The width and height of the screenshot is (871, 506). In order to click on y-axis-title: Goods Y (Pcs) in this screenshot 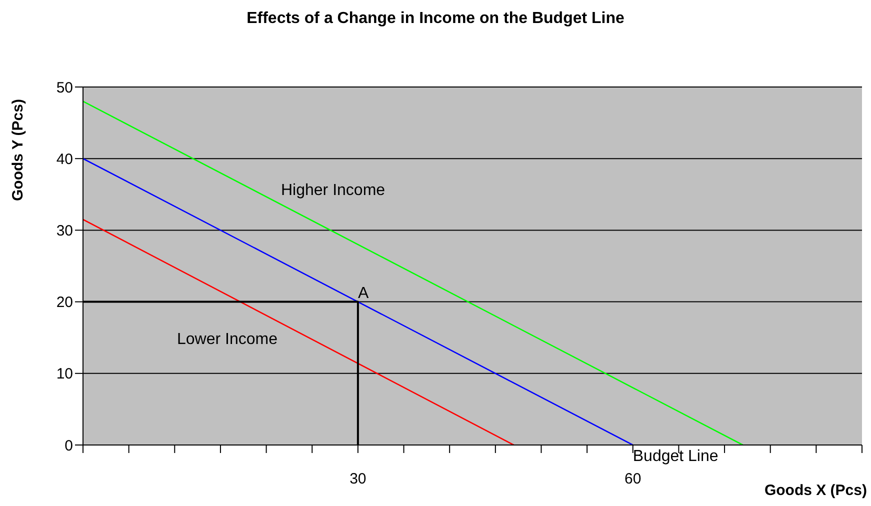, I will do `click(18, 150)`.